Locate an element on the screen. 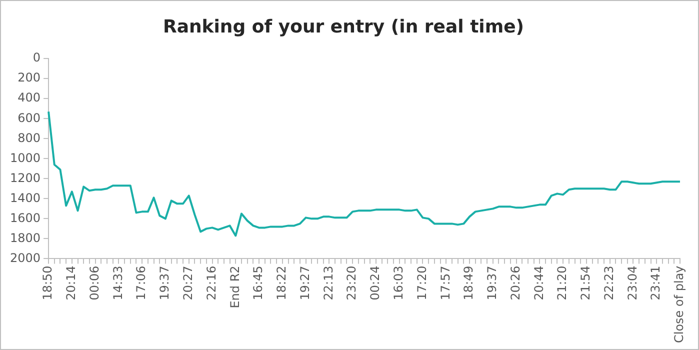  y-tick-label: 800 is located at coordinates (29, 137).